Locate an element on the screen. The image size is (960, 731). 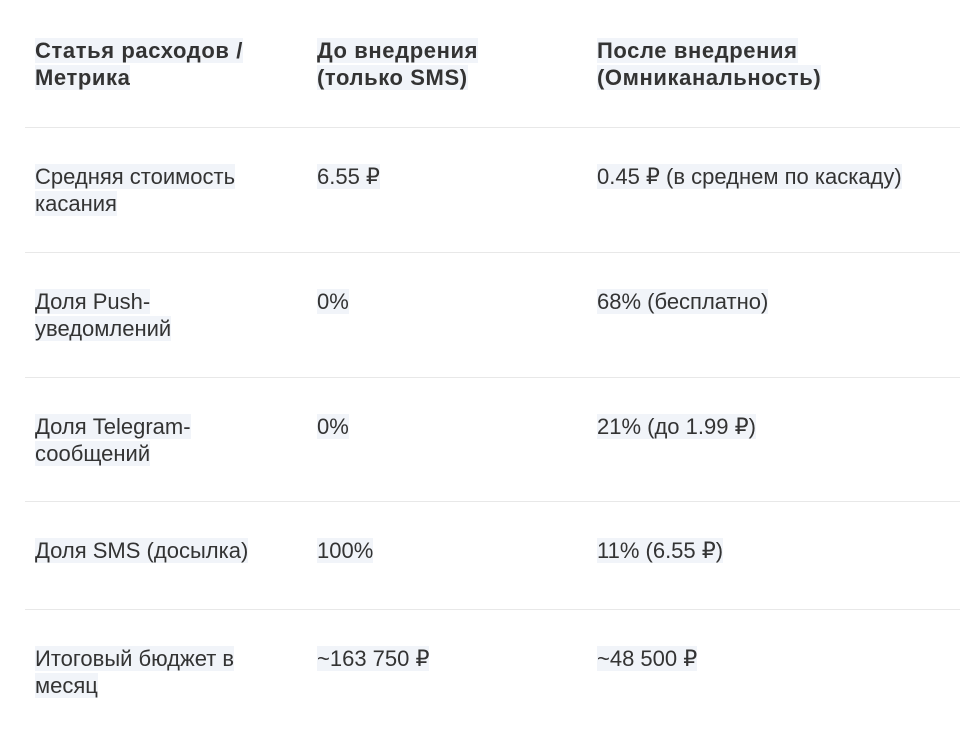
table-cell: Доля SMS (досылка) is located at coordinates (166, 556).